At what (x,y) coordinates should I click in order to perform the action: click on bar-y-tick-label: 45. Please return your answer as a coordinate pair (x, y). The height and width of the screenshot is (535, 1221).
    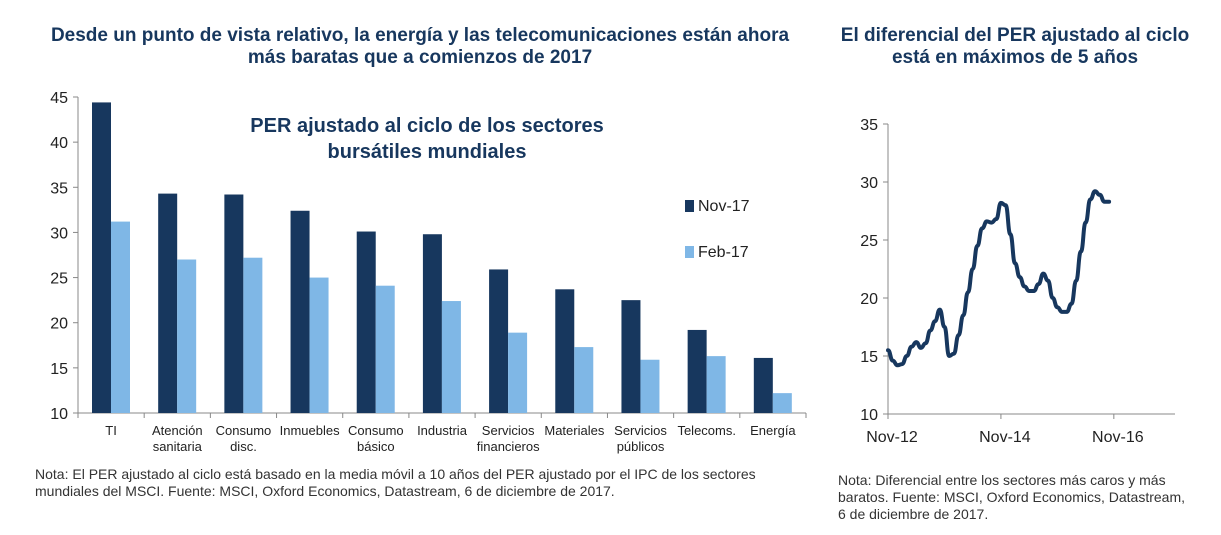
    Looking at the image, I should click on (59, 98).